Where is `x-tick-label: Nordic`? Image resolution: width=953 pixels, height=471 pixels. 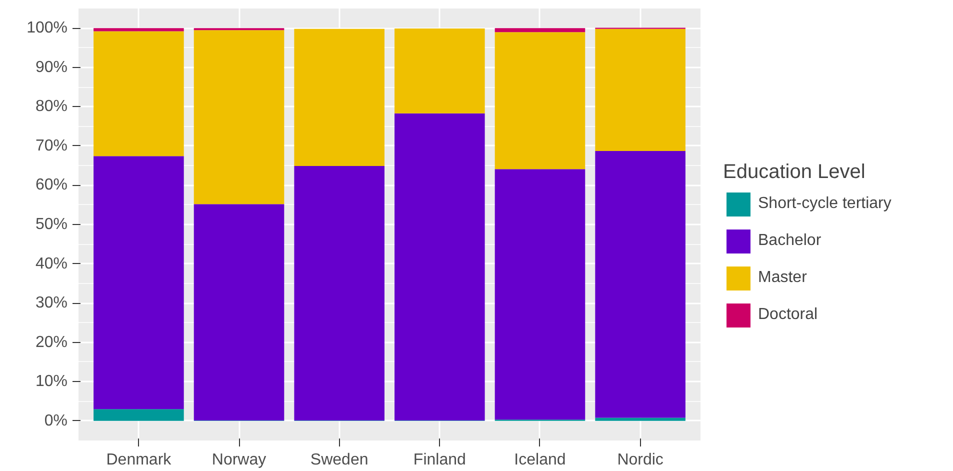
x-tick-label: Nordic is located at coordinates (640, 460).